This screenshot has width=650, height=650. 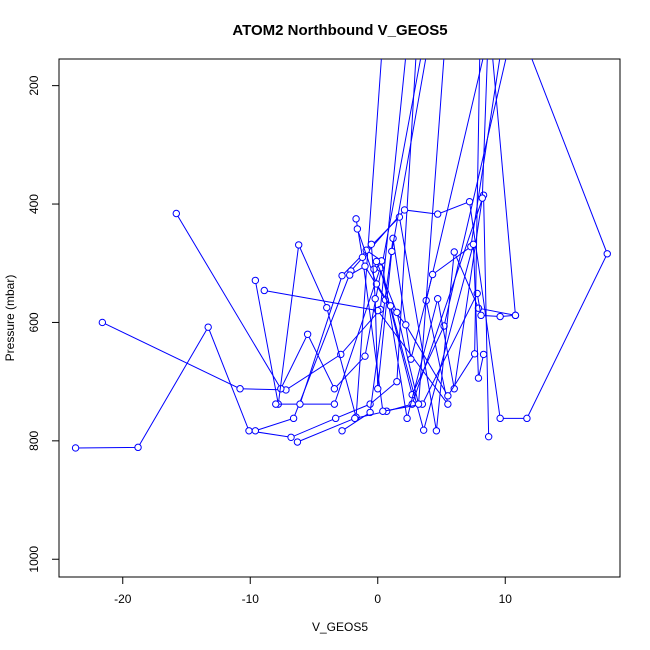 I want to click on y-tick-label: 400, so click(x=34, y=204).